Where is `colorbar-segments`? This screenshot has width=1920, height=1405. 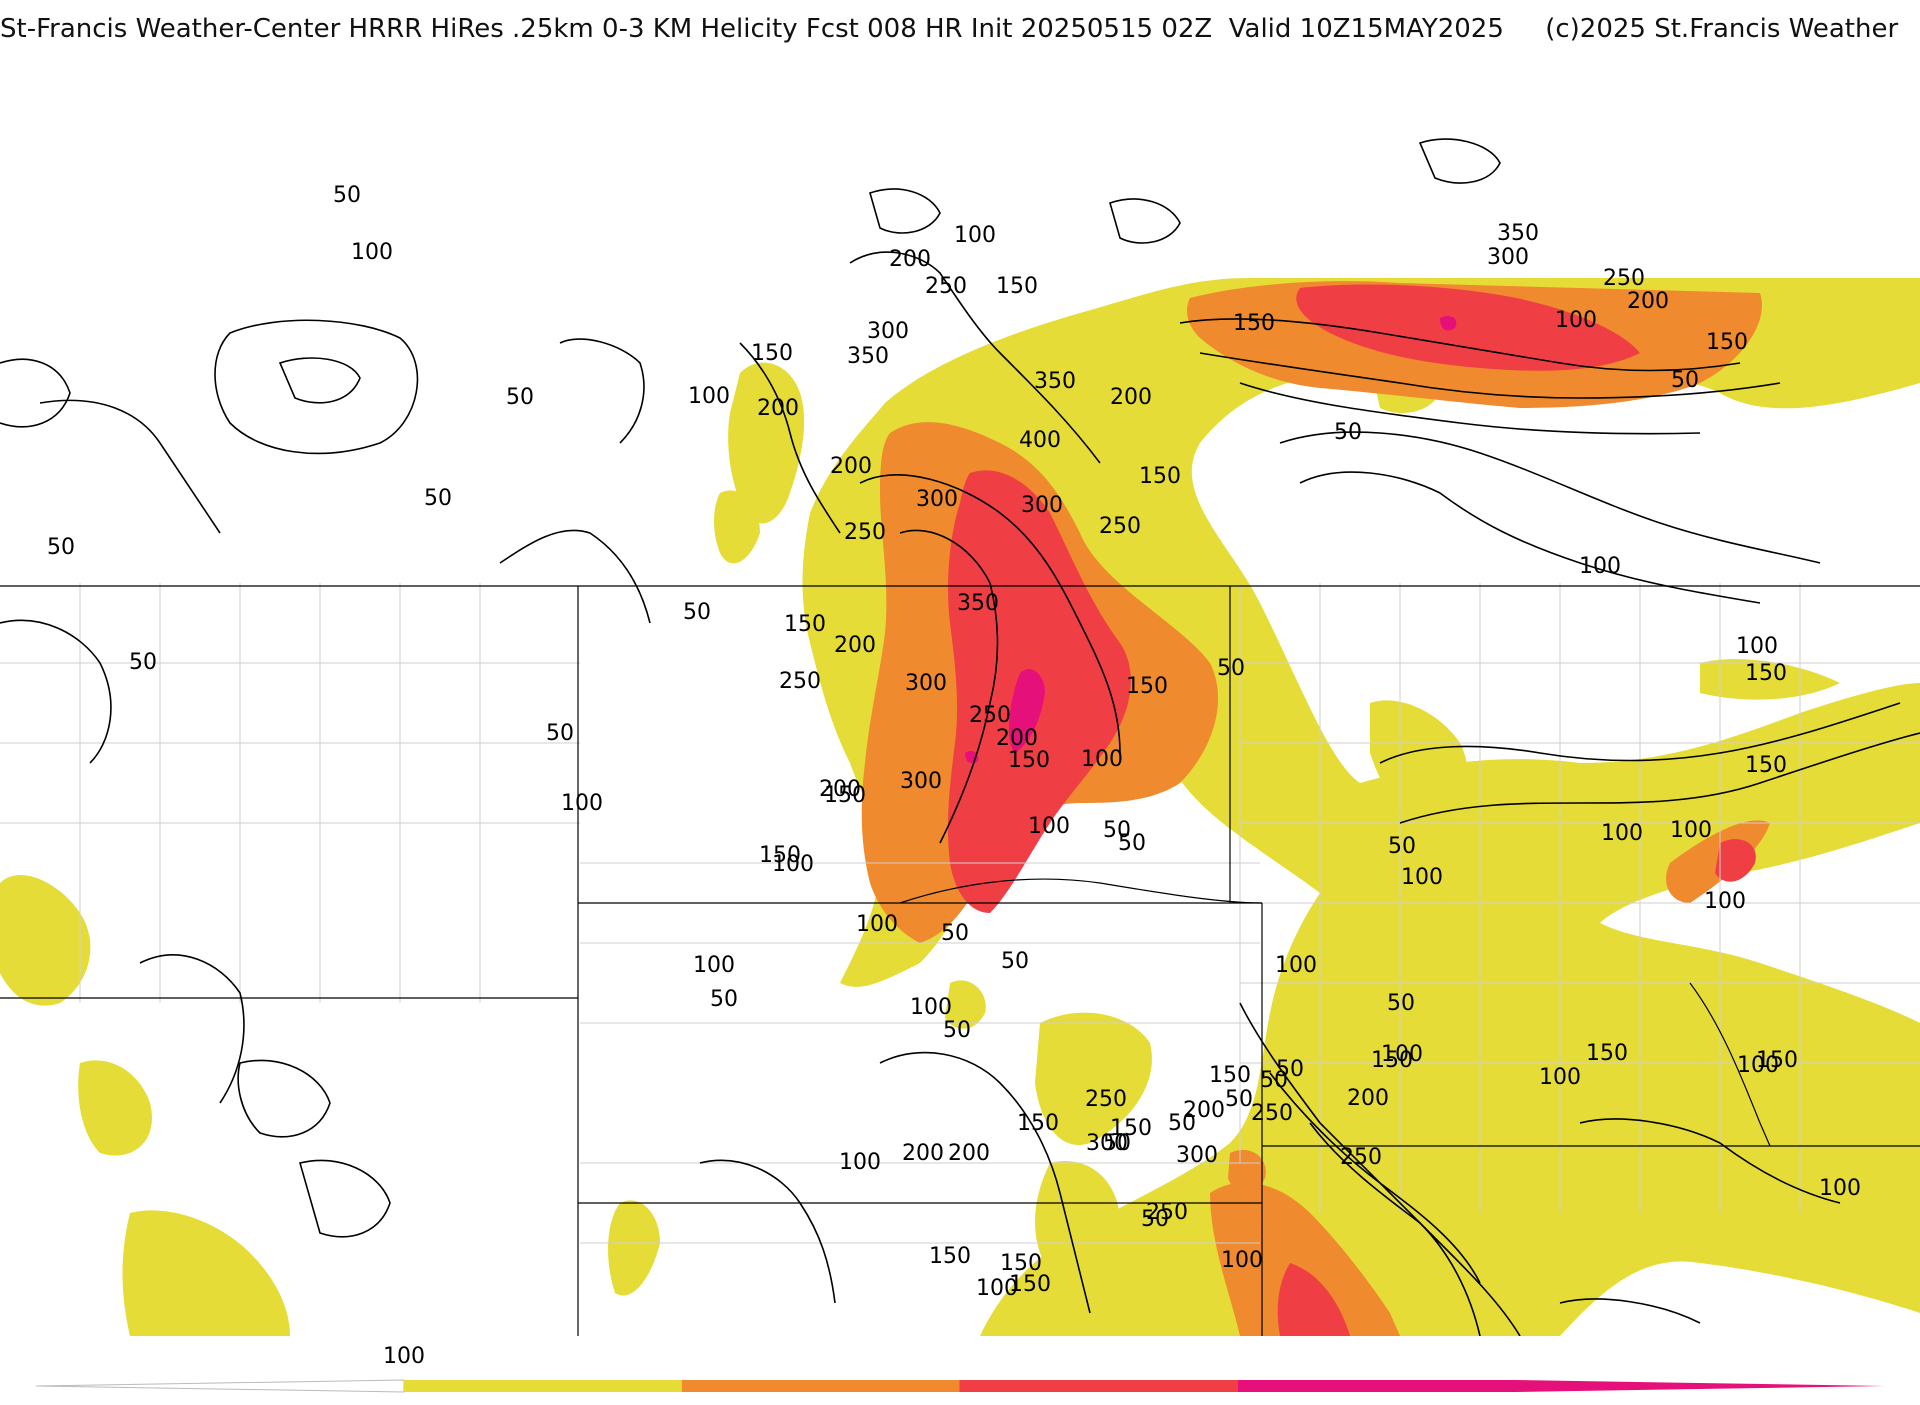 colorbar-segments is located at coordinates (1144, 1386).